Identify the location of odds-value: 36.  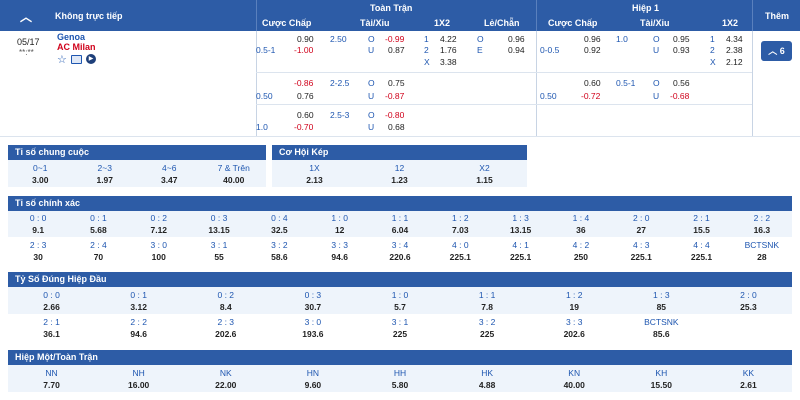
(581, 230).